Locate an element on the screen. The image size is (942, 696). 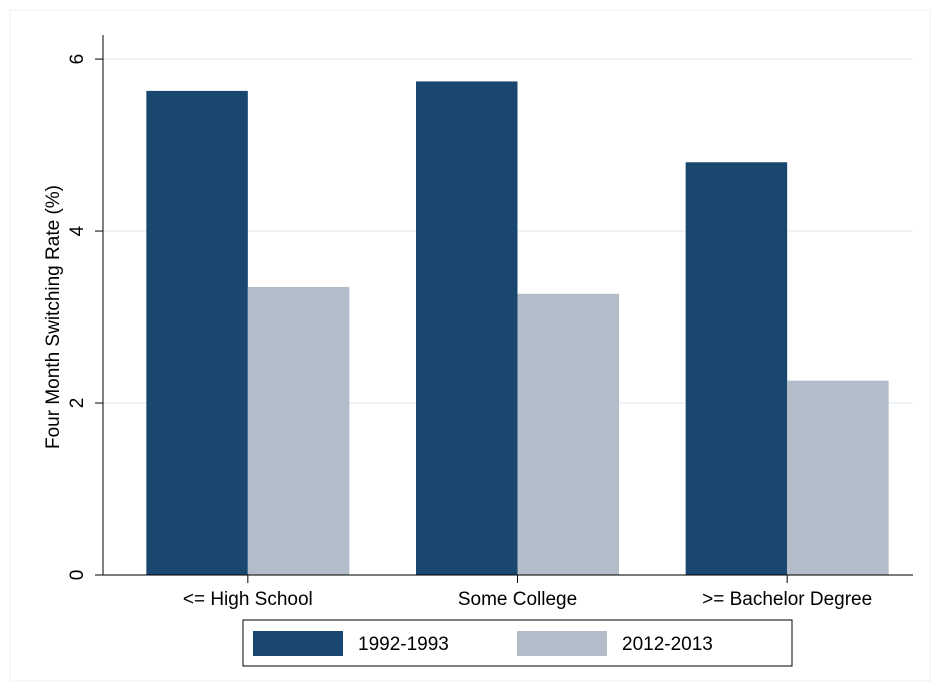
x-tick-label: Some College is located at coordinates (517, 599).